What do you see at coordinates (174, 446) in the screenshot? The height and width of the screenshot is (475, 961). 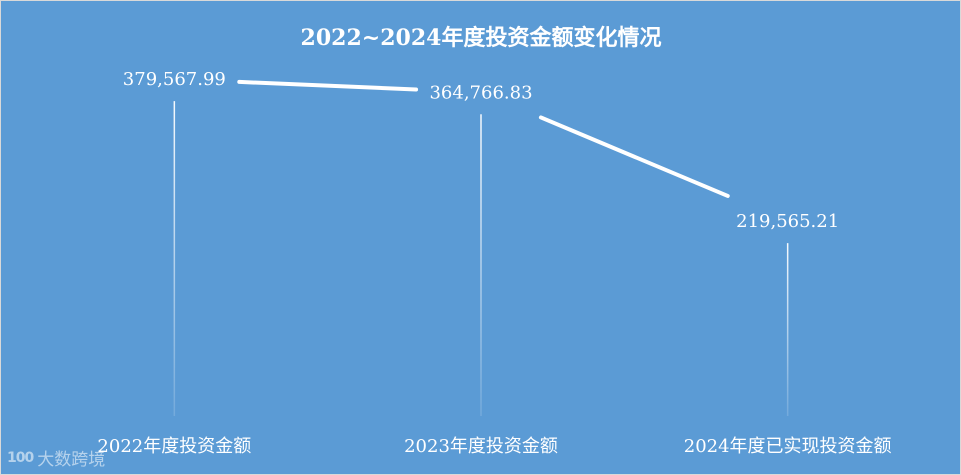 I see `category-label: 2022年度投资金额` at bounding box center [174, 446].